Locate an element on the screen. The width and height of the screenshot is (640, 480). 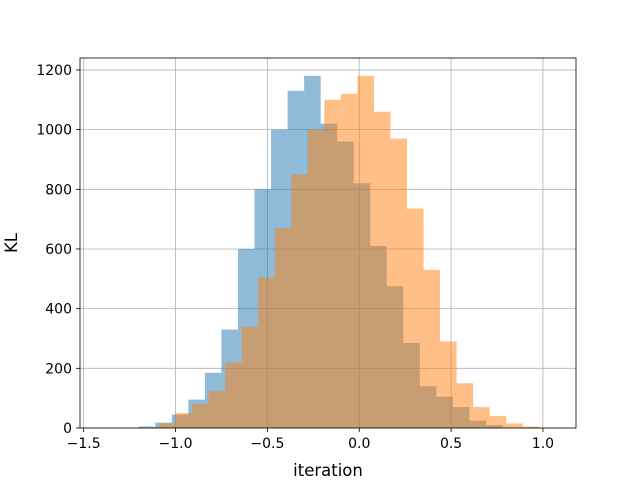
y-axis-label: KL is located at coordinates (11, 242).